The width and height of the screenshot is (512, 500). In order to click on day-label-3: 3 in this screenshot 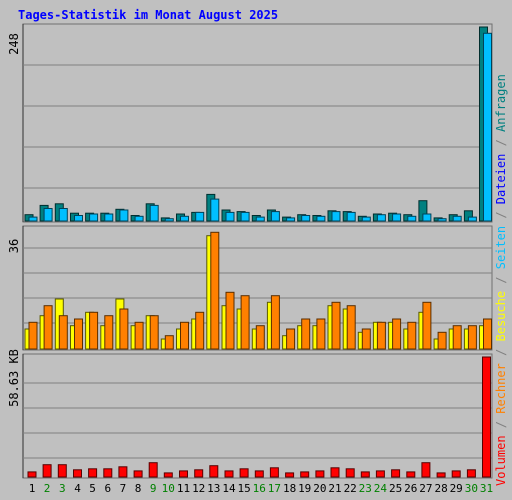, I will do `click(62, 488)`.